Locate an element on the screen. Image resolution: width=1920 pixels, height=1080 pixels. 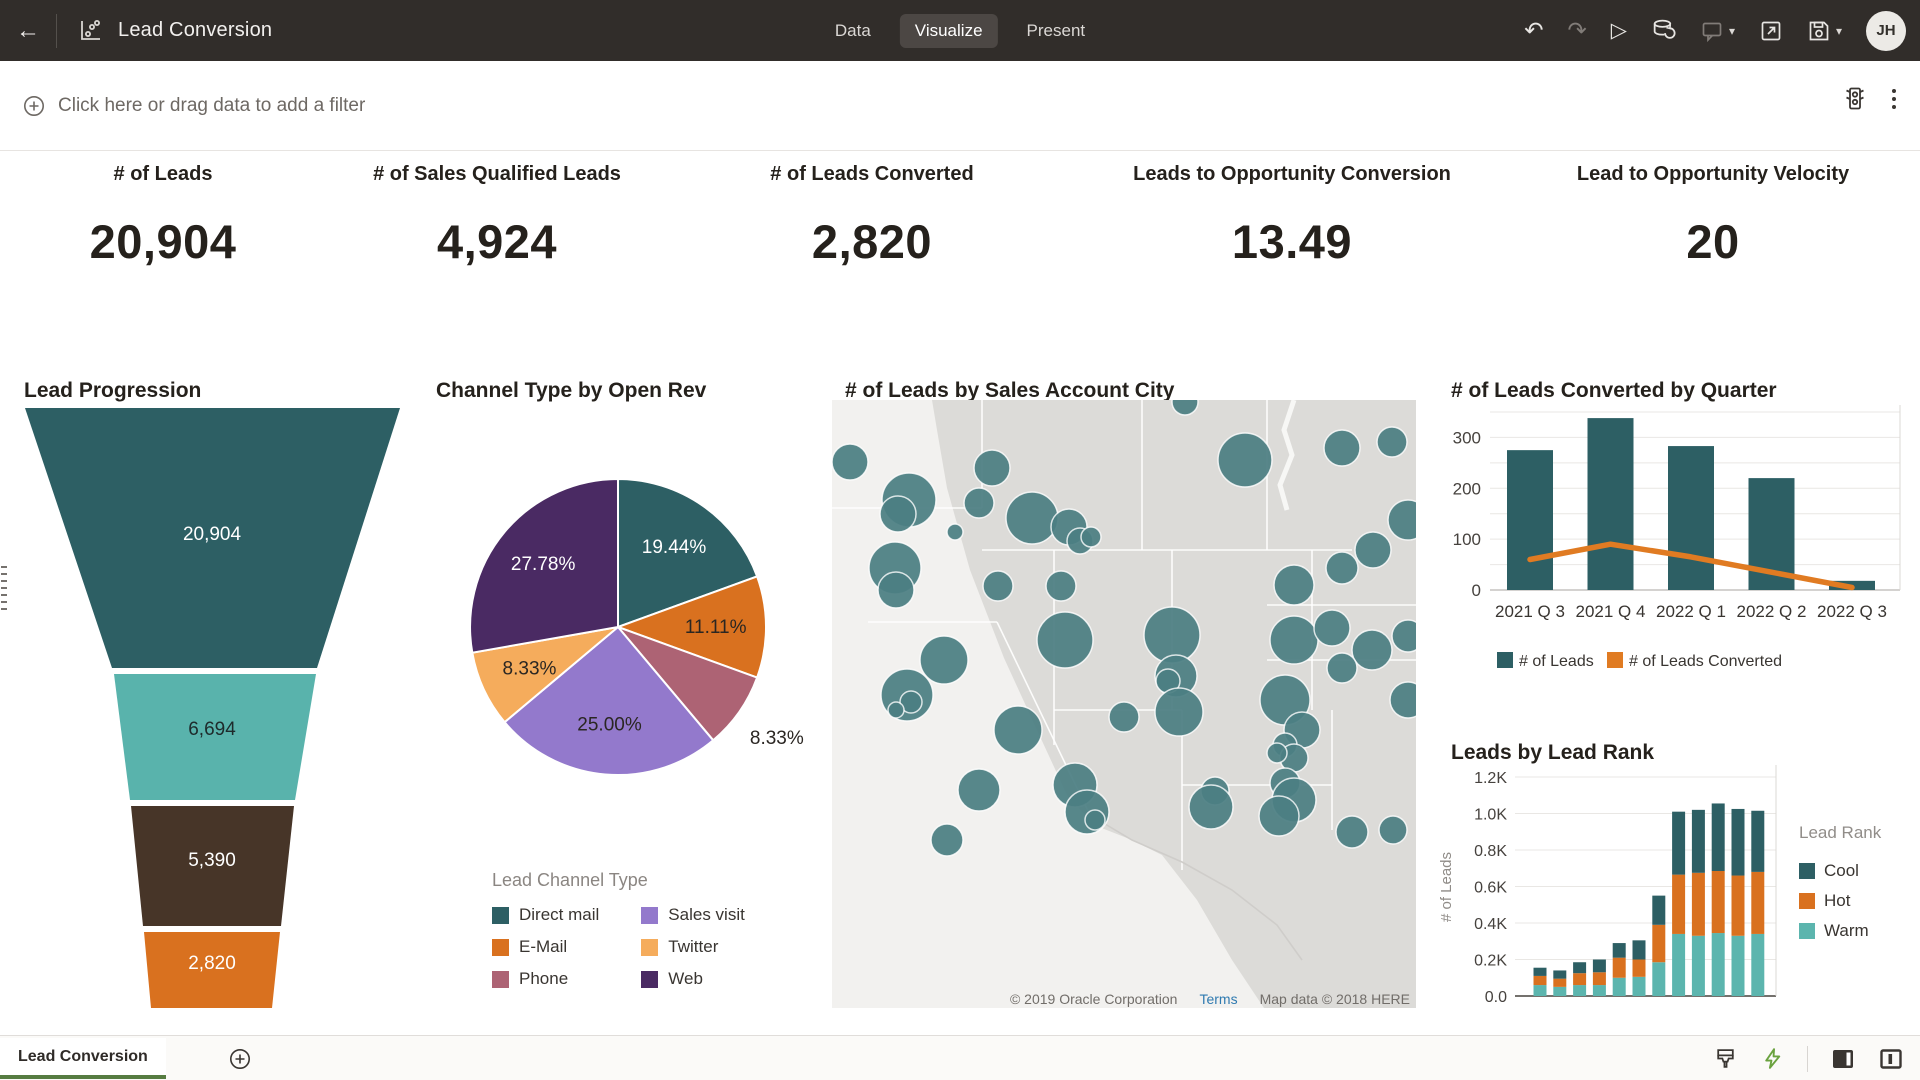
pop-out-button is located at coordinates (1771, 31).